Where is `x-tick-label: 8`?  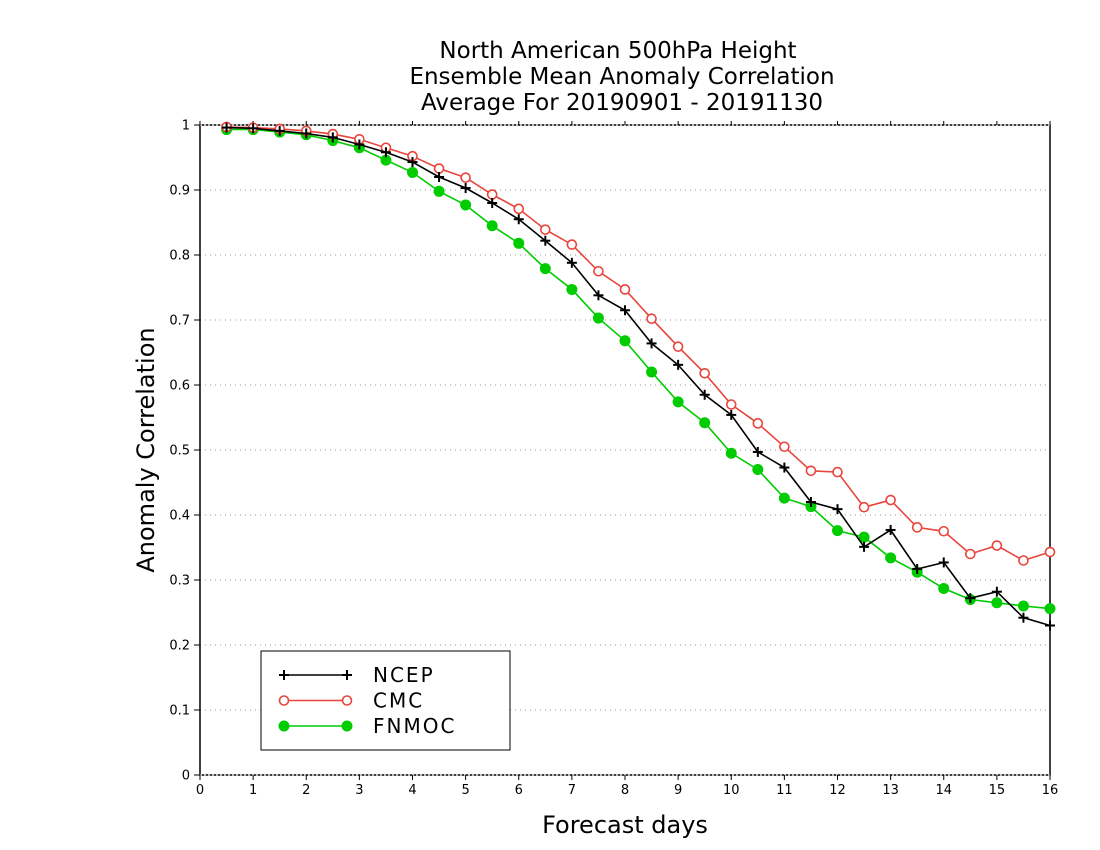
x-tick-label: 8 is located at coordinates (625, 790).